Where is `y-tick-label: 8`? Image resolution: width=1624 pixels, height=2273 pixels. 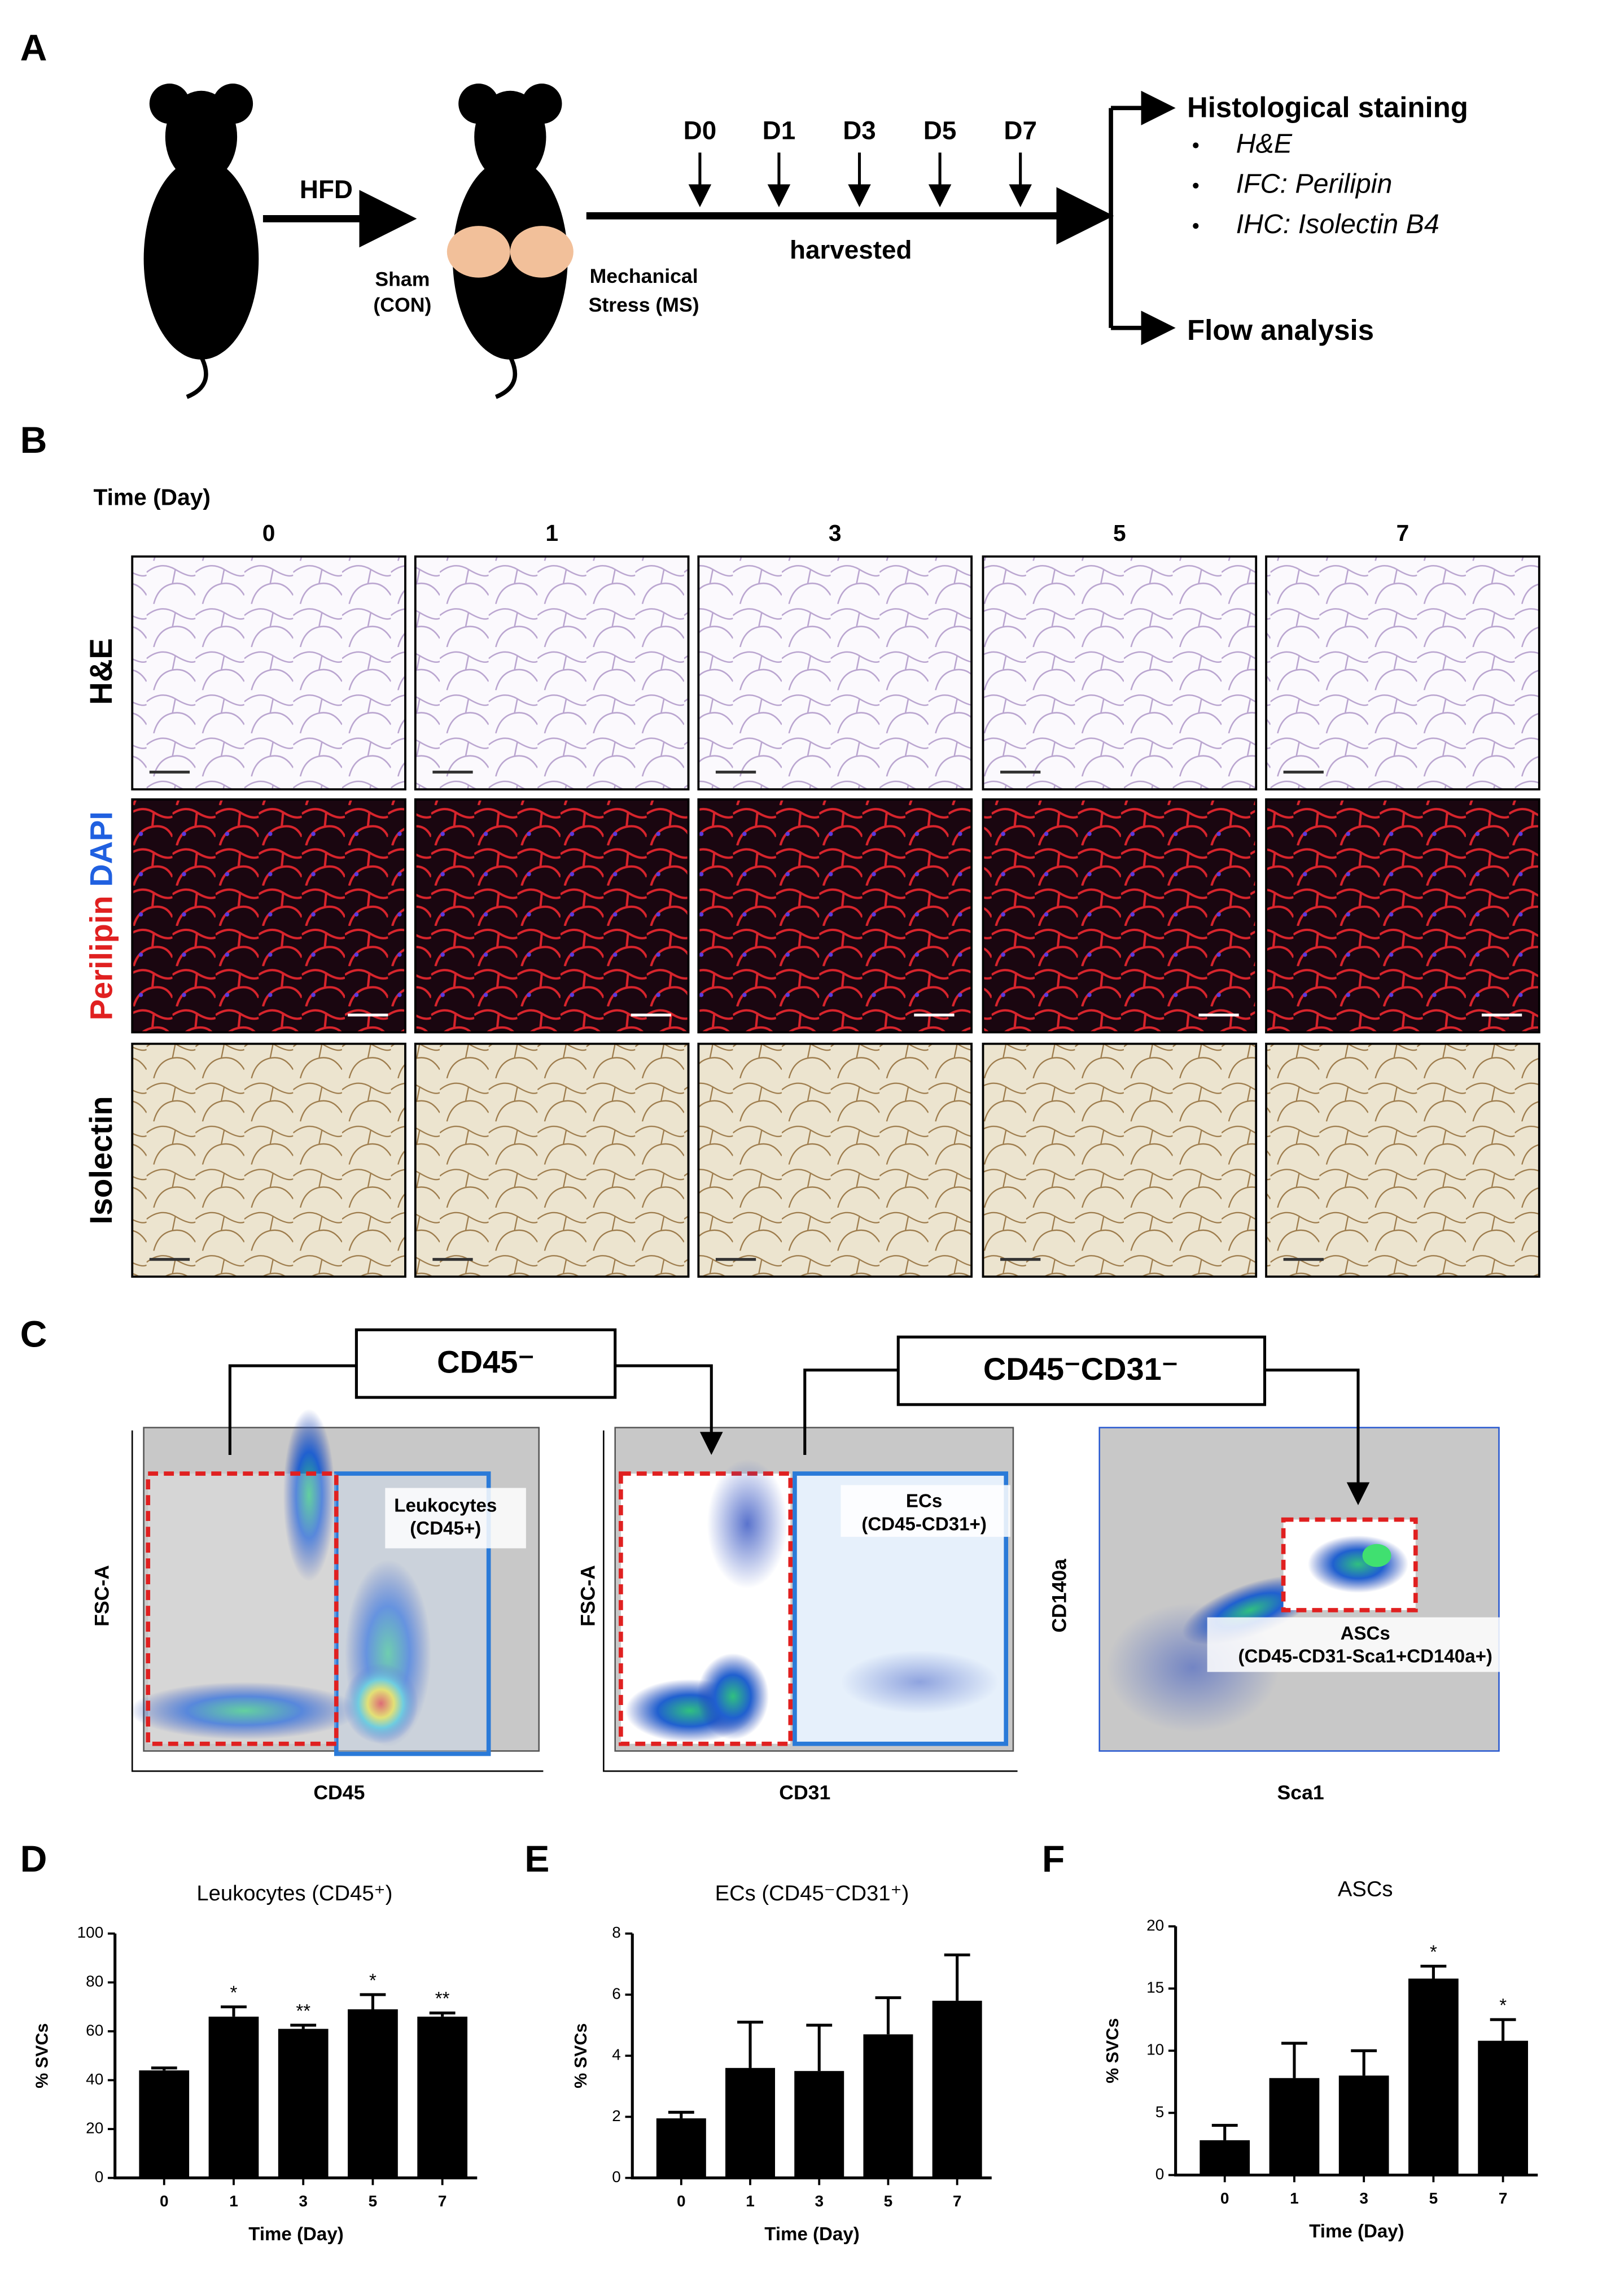
y-tick-label: 8 is located at coordinates (616, 1932).